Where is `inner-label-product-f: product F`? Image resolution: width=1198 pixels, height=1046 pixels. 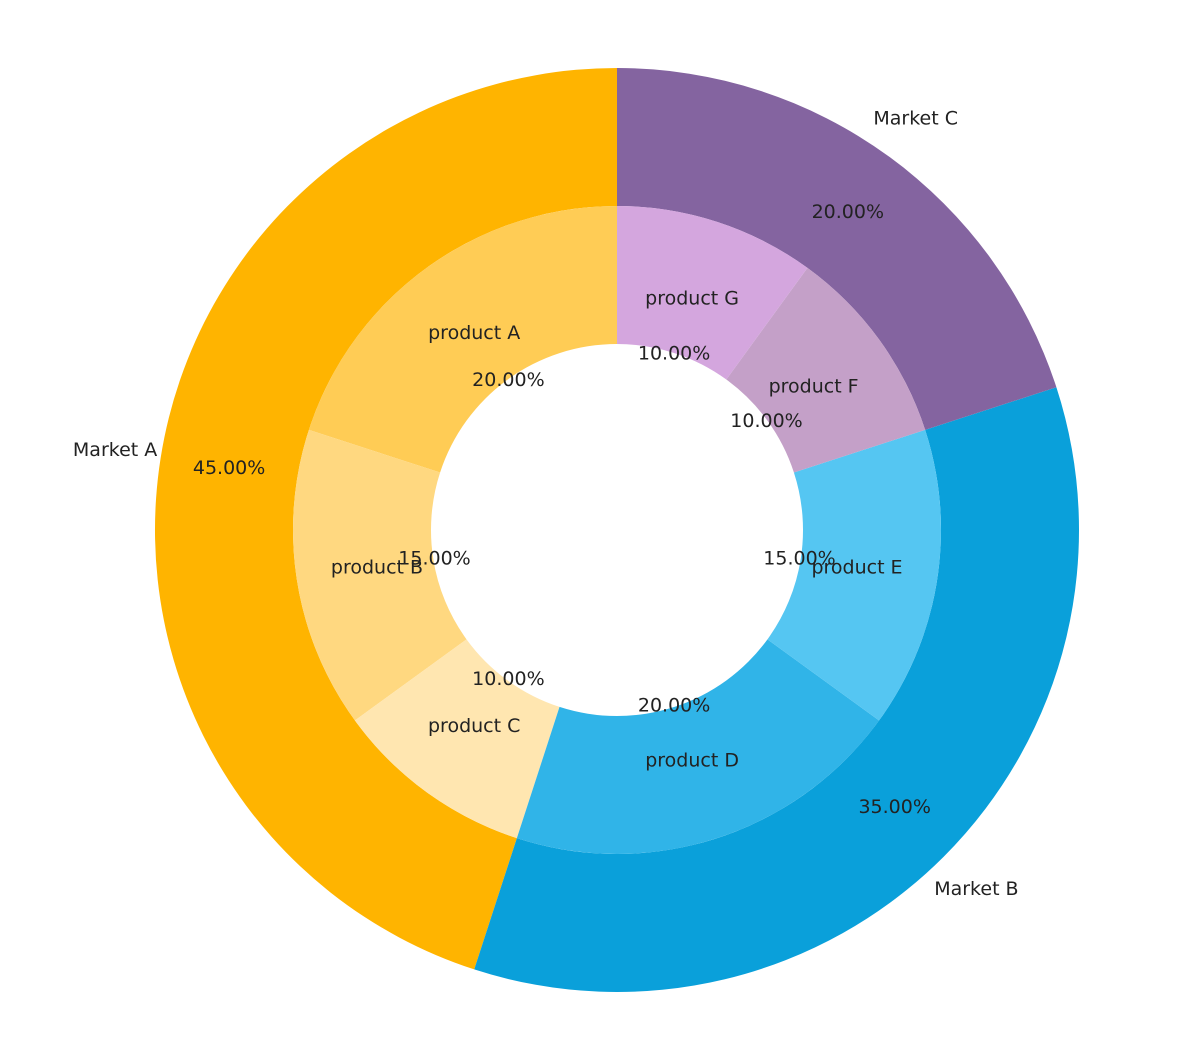 inner-label-product-f: product F is located at coordinates (814, 387).